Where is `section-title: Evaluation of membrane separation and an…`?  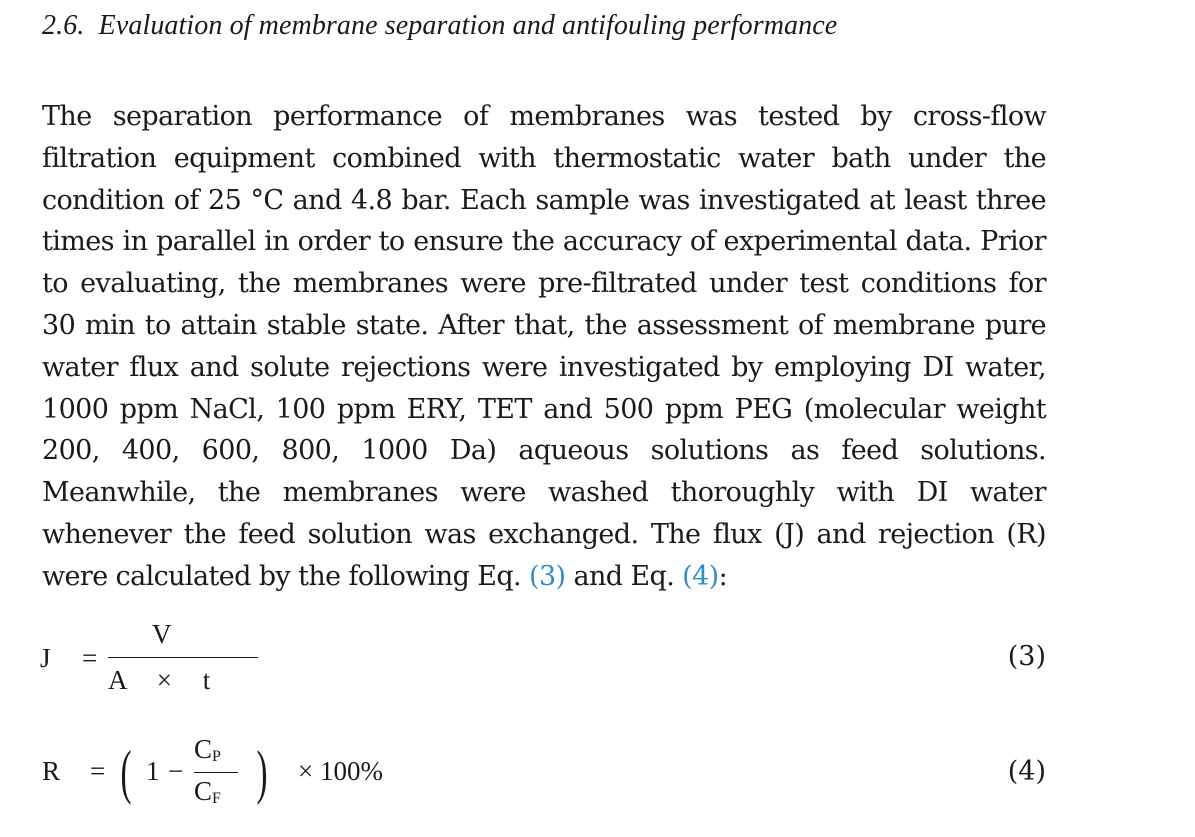 section-title: Evaluation of membrane separation and an… is located at coordinates (468, 25).